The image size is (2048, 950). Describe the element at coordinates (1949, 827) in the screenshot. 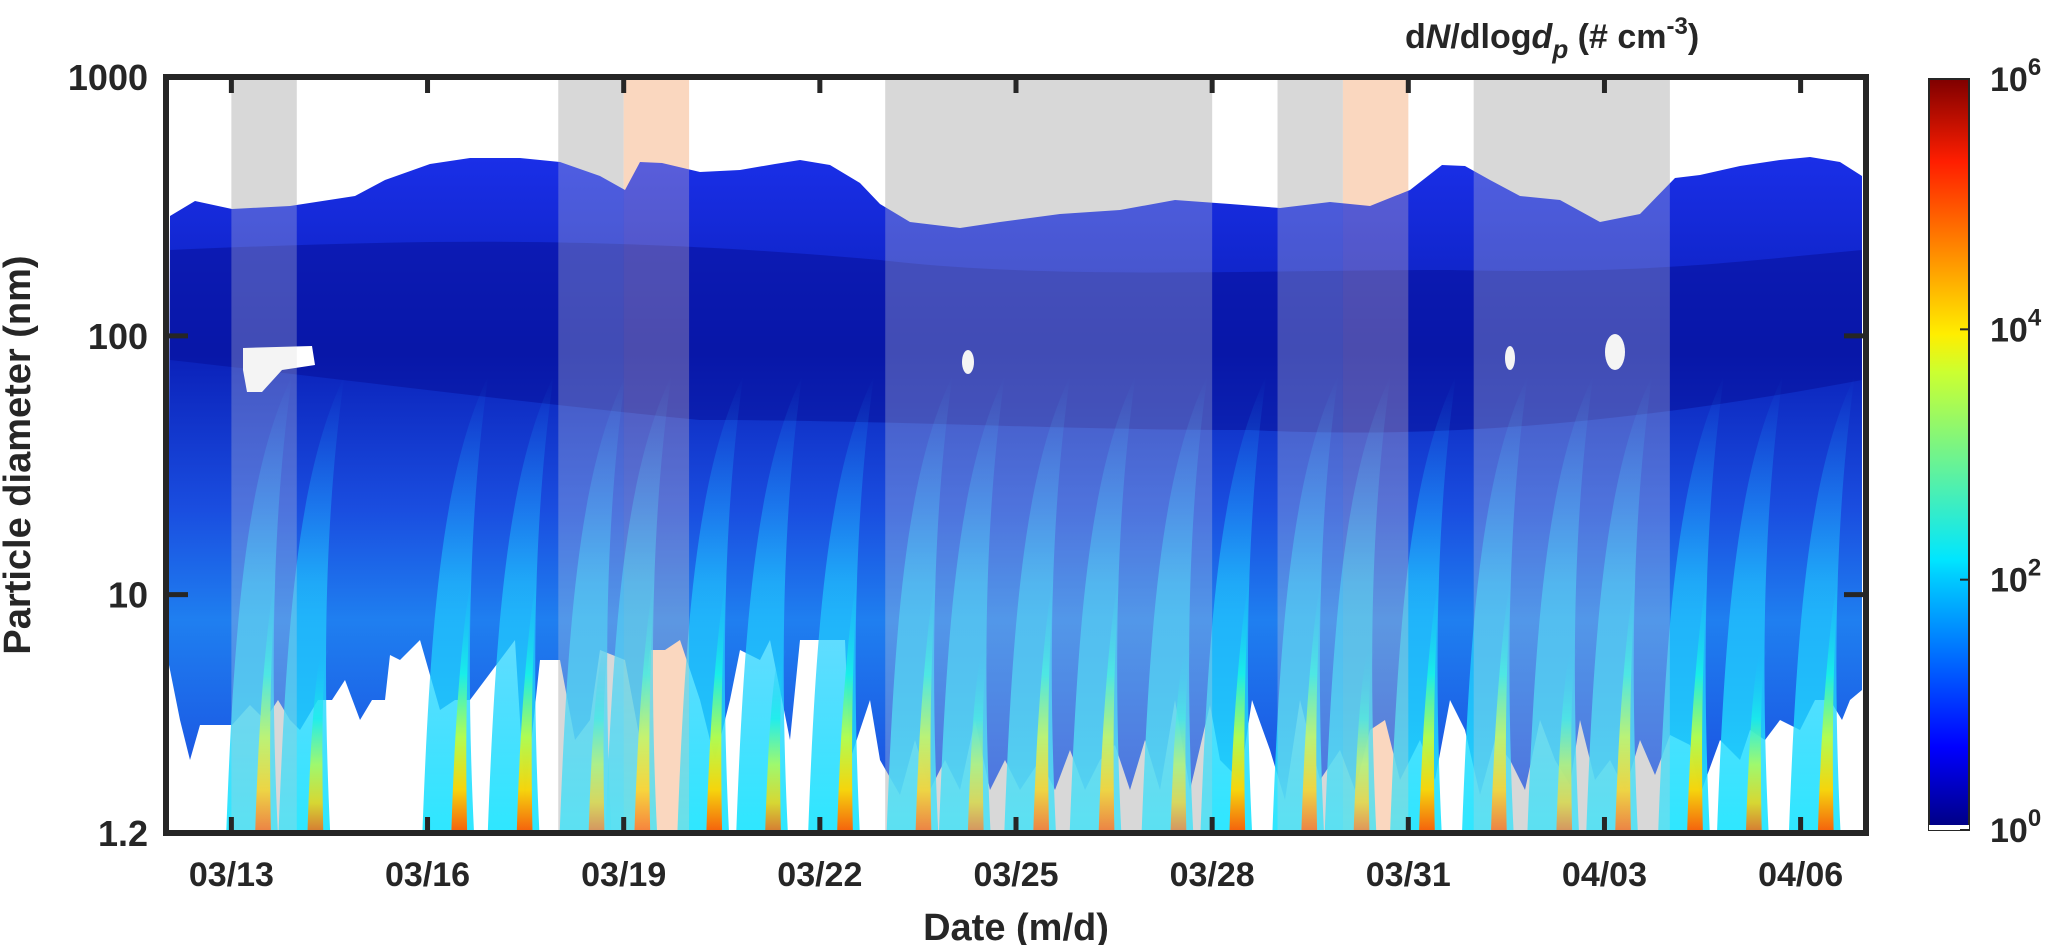

I see `colorbar-zero-band` at that location.